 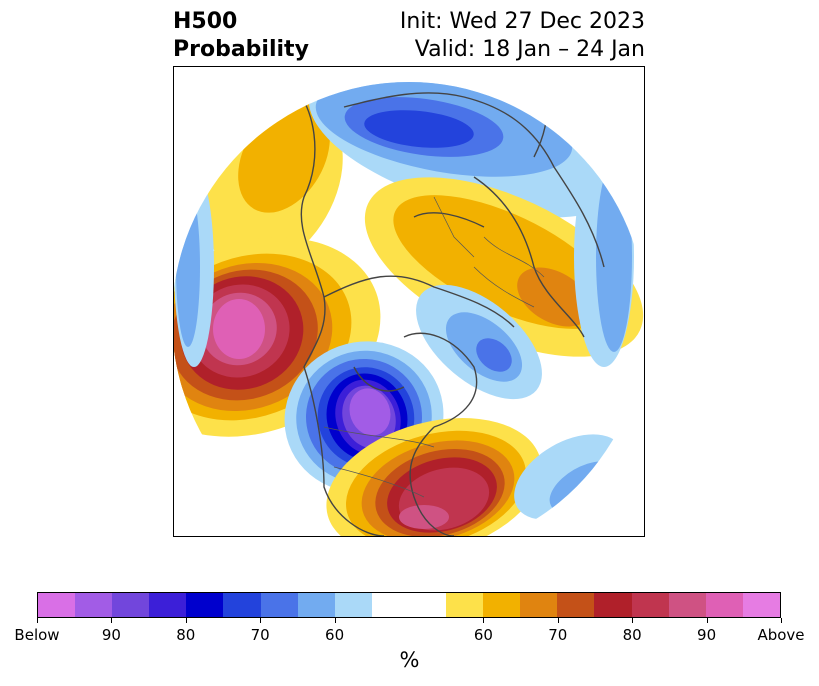 I want to click on title-left: H500 Probability, so click(x=241, y=36).